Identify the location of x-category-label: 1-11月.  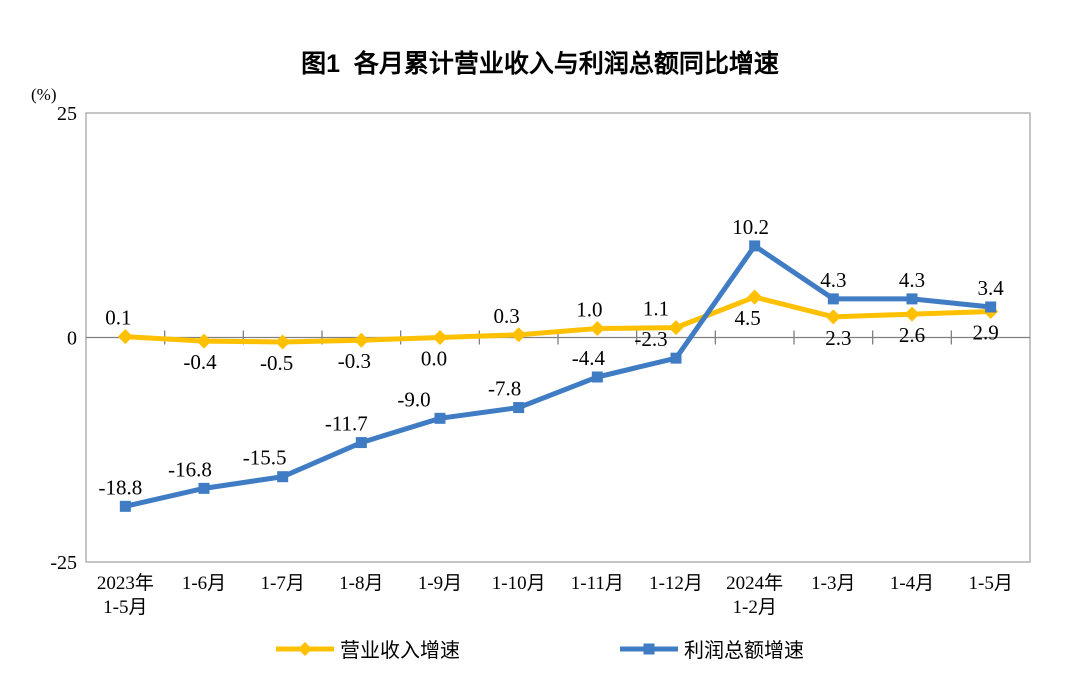
(597, 583).